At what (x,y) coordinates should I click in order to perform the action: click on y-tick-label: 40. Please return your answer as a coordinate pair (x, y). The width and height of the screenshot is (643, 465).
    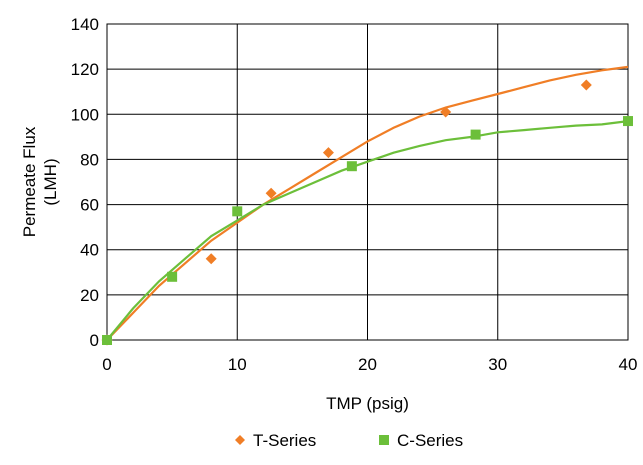
    Looking at the image, I should click on (89, 250).